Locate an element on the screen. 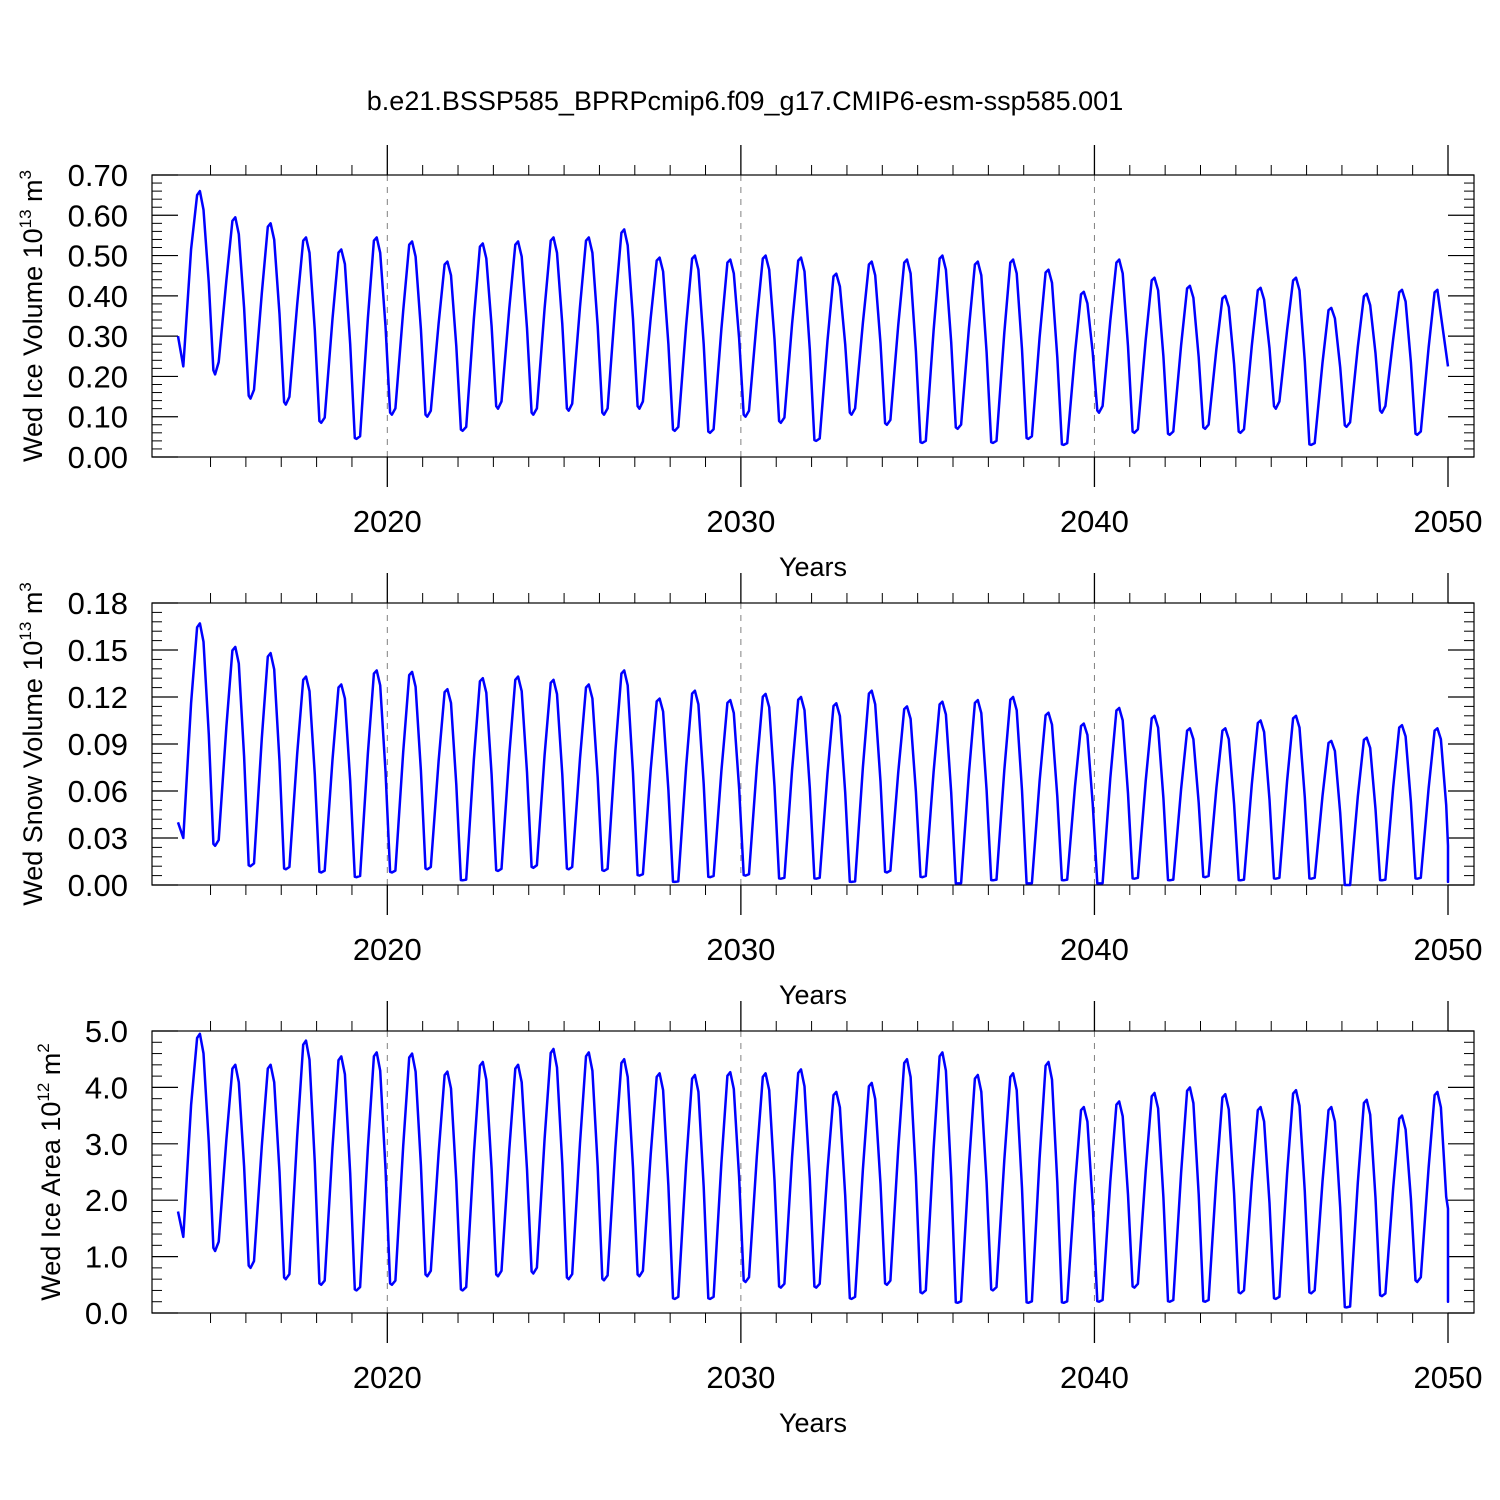 The height and width of the screenshot is (1500, 1500). y-tick-label: 5.0 is located at coordinates (106, 1031).